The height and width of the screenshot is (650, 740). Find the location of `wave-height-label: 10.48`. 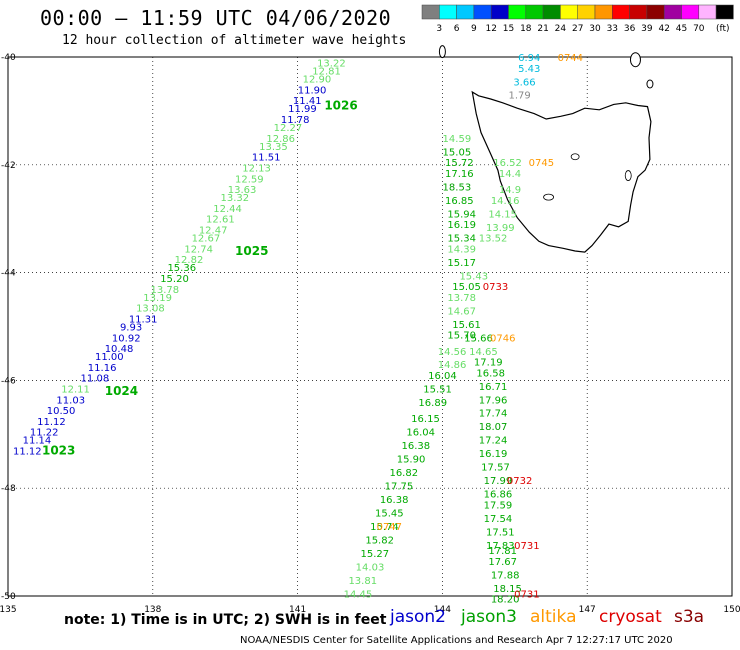

wave-height-label: 10.48 is located at coordinates (119, 349).